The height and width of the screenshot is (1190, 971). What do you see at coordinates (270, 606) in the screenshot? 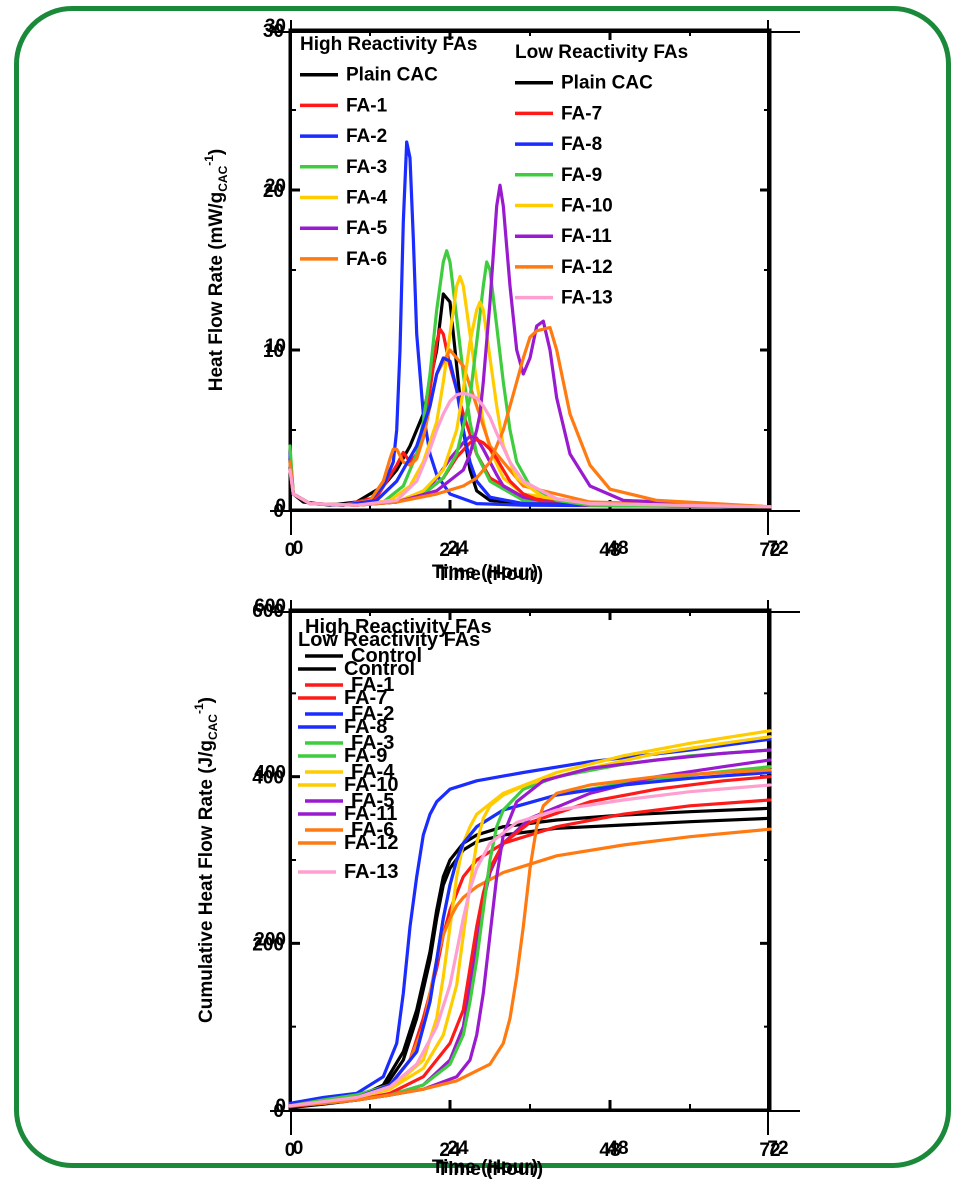
I see `y-tick-label-overlay: 600` at bounding box center [270, 606].